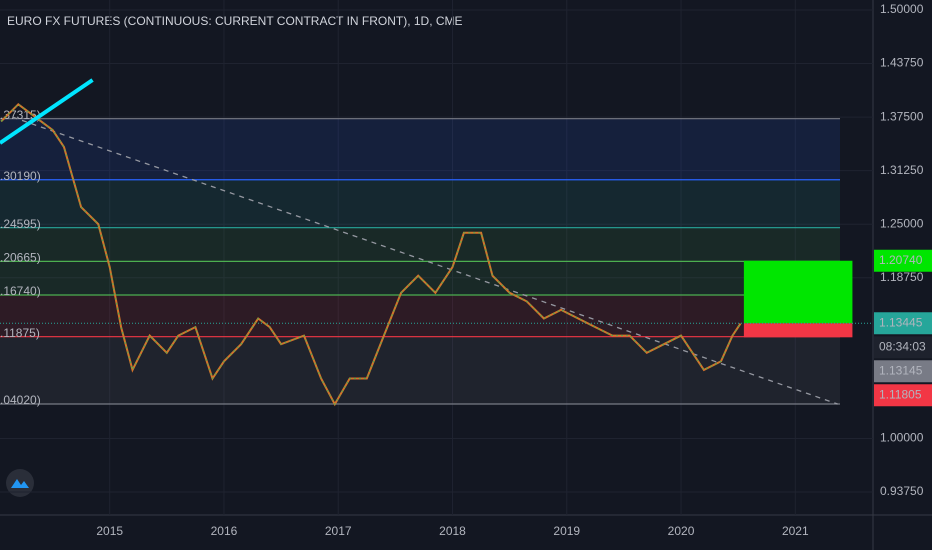 The width and height of the screenshot is (932, 550). I want to click on price-badge-label: 1.20740, so click(901, 260).